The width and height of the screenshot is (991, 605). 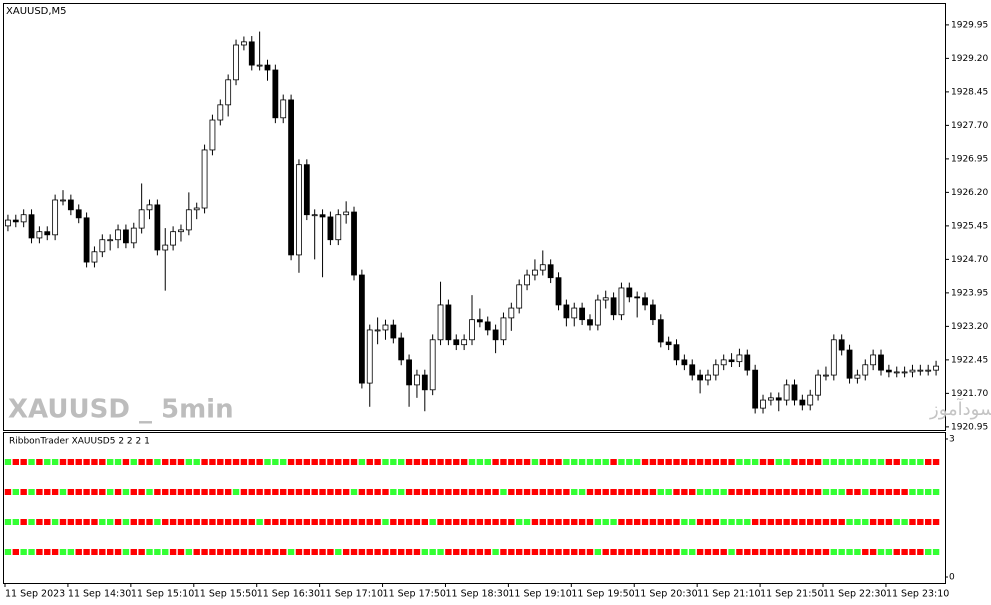 I want to click on y-tick-label: 1929.95, so click(x=969, y=25).